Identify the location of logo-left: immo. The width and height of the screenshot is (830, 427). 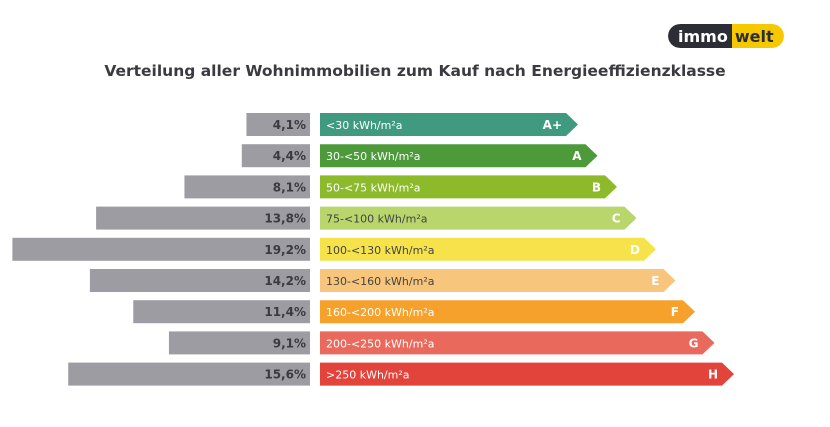
(700, 36).